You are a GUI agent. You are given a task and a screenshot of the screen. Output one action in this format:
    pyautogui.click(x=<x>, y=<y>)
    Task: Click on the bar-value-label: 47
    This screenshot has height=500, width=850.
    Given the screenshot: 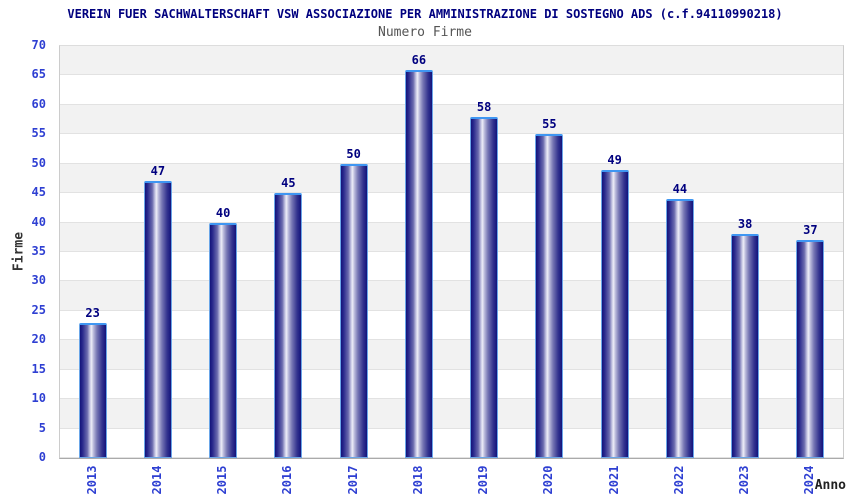 What is the action you would take?
    pyautogui.click(x=158, y=171)
    